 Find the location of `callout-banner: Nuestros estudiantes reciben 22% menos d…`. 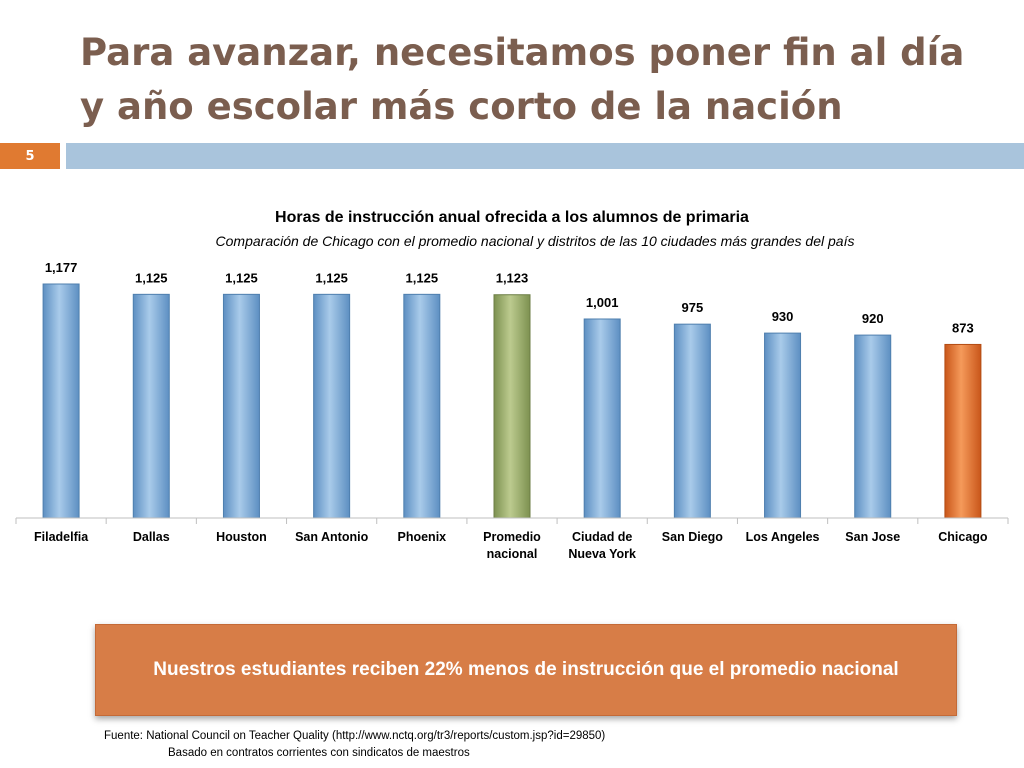

callout-banner: Nuestros estudiantes reciben 22% menos d… is located at coordinates (526, 670).